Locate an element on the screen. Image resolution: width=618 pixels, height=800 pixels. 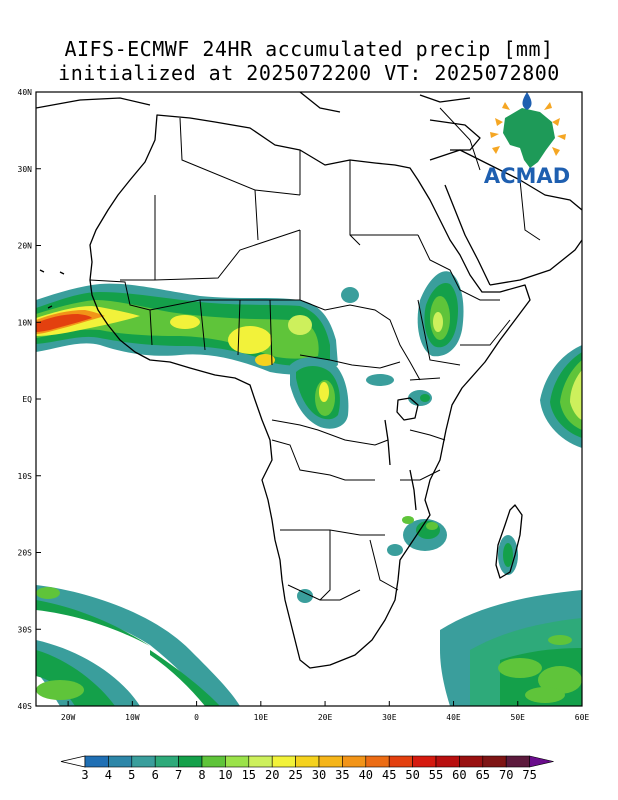
y-tick-label: 10N is located at coordinates (25, 322).